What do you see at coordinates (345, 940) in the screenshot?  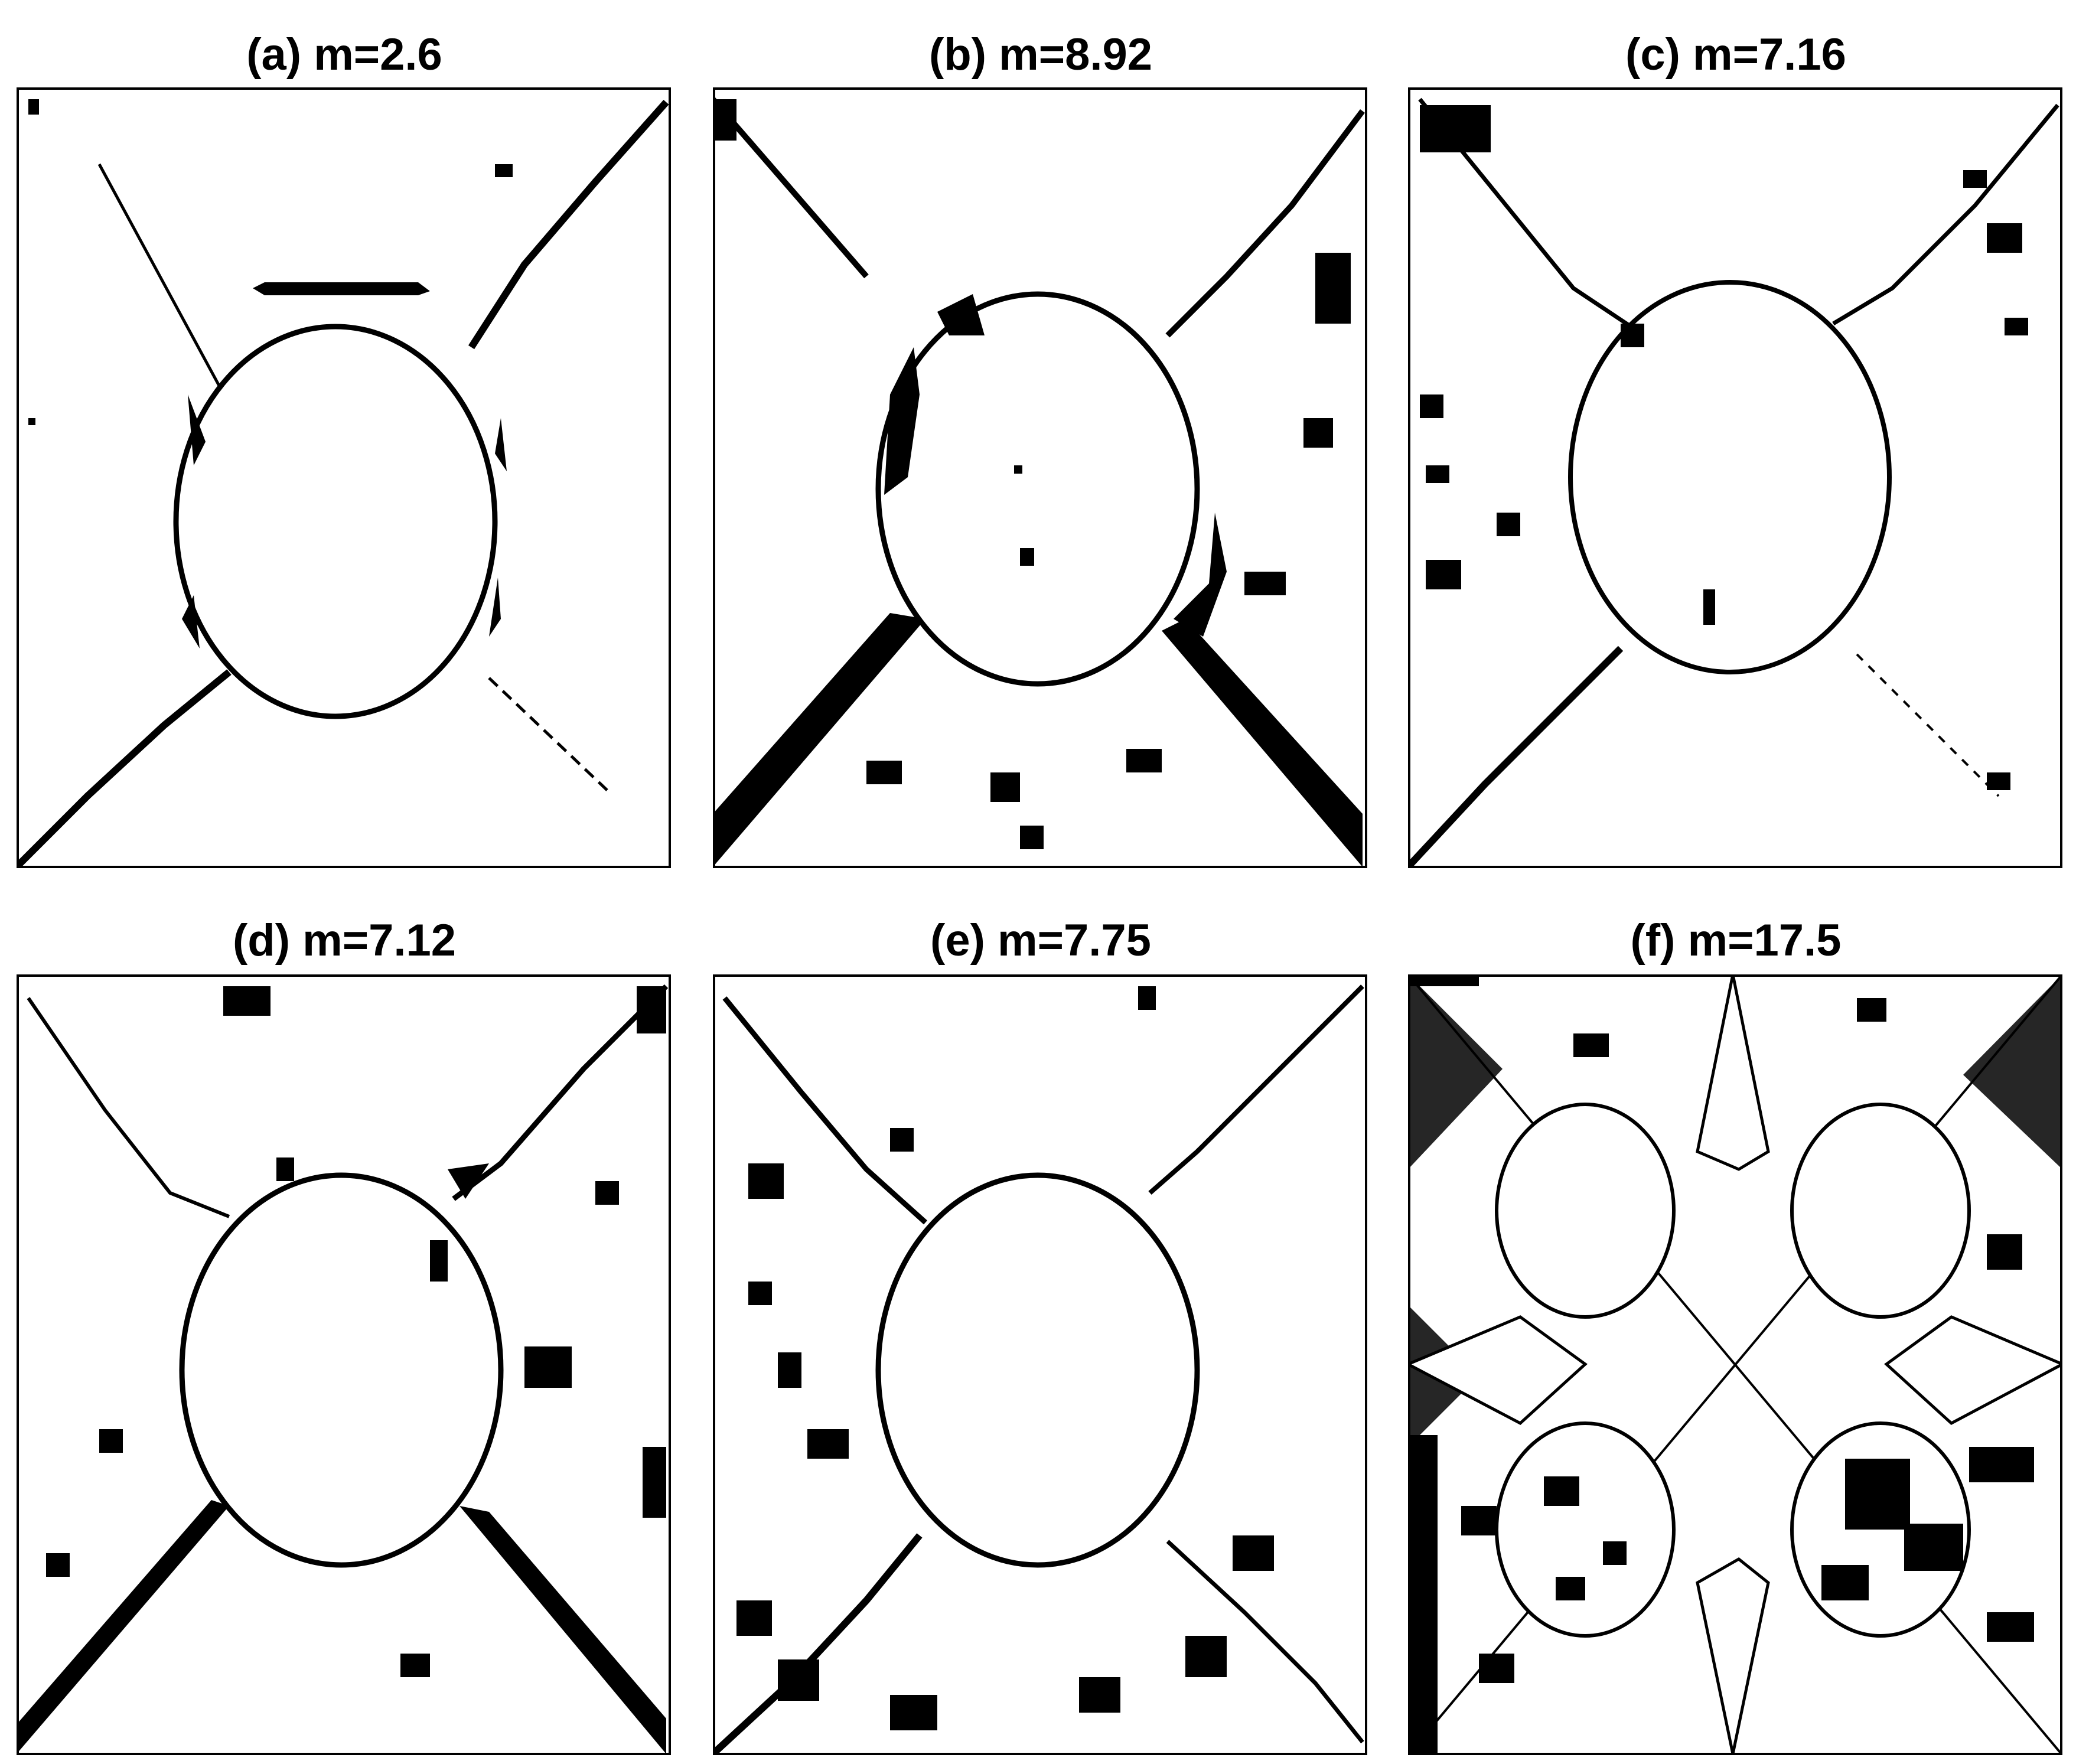 I see `panel-d-title: (d) m=7.12` at bounding box center [345, 940].